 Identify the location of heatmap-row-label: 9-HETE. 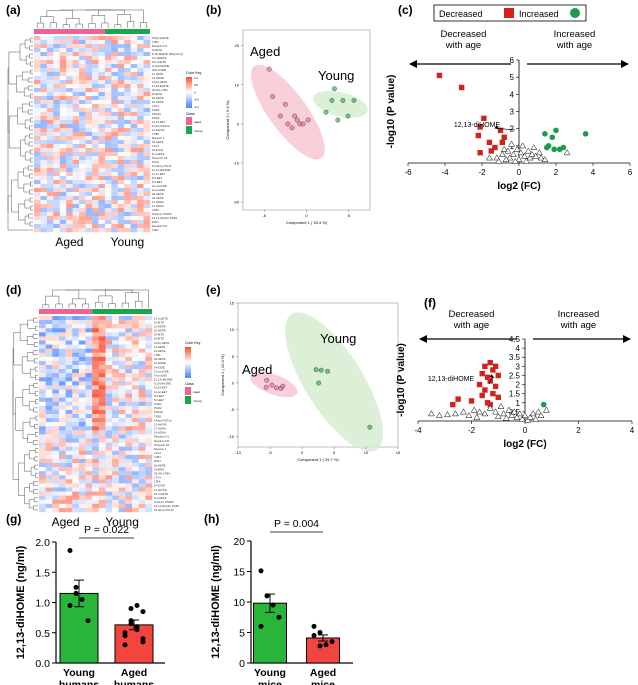
(157, 50).